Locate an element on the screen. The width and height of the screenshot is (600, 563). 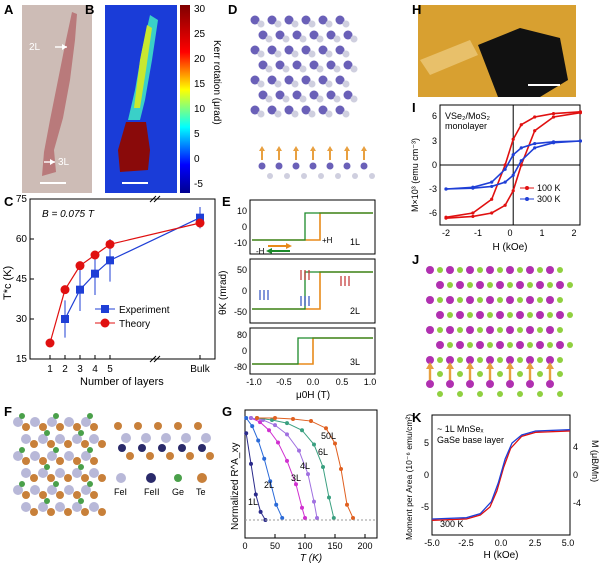
x-tick: 0.0 is located at coordinates (313, 382).